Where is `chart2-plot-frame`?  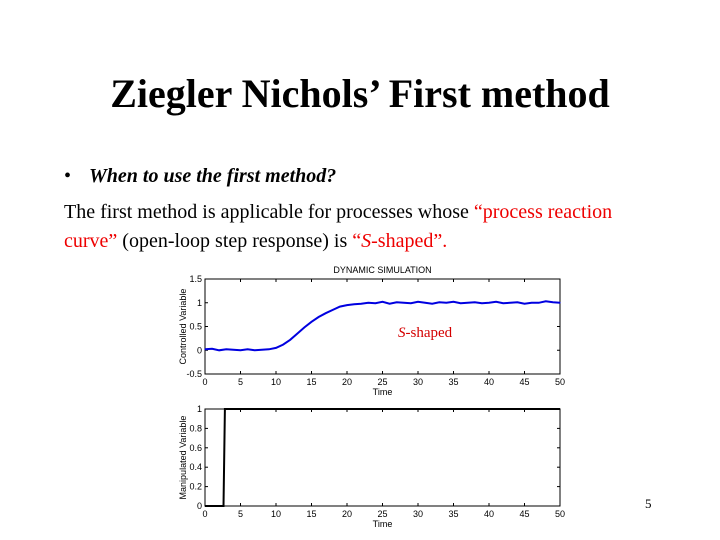
chart2-plot-frame is located at coordinates (382, 457).